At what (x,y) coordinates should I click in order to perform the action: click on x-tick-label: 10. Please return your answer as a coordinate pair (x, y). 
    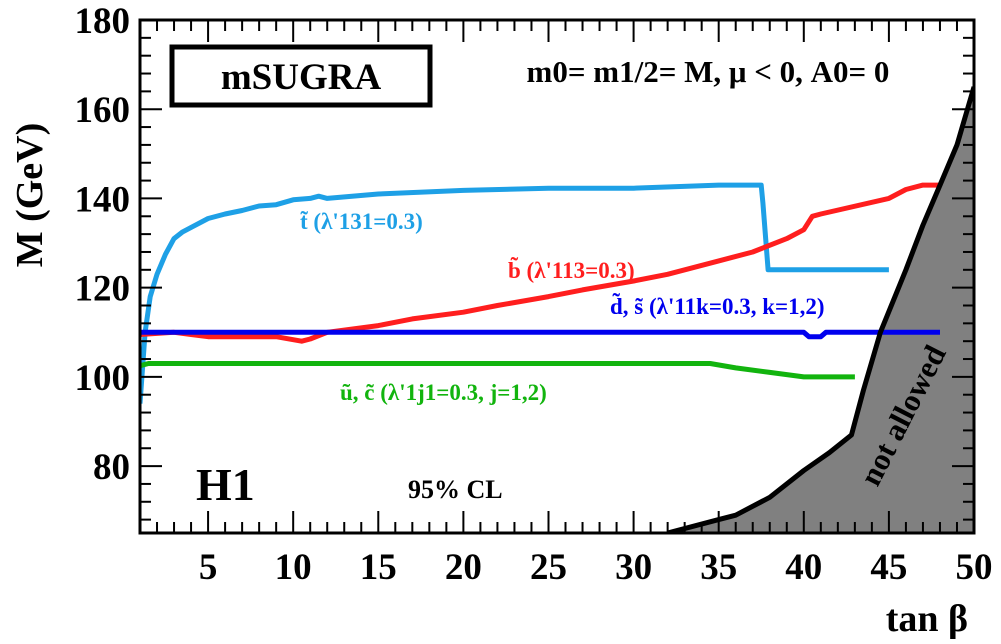
    Looking at the image, I should click on (293, 567).